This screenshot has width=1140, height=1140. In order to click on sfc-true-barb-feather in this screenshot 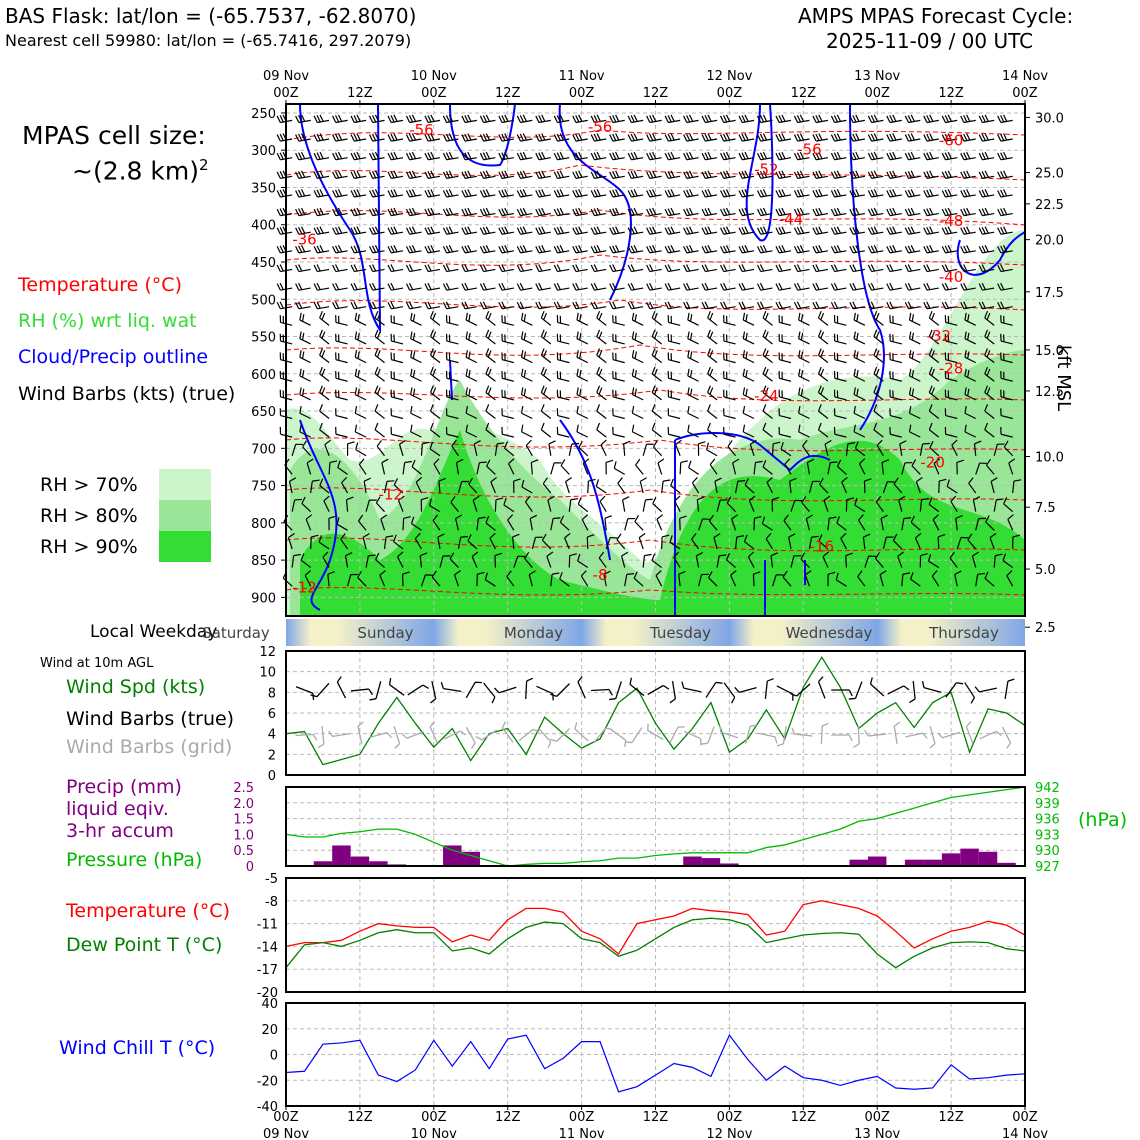, I will do `click(666, 687)`.